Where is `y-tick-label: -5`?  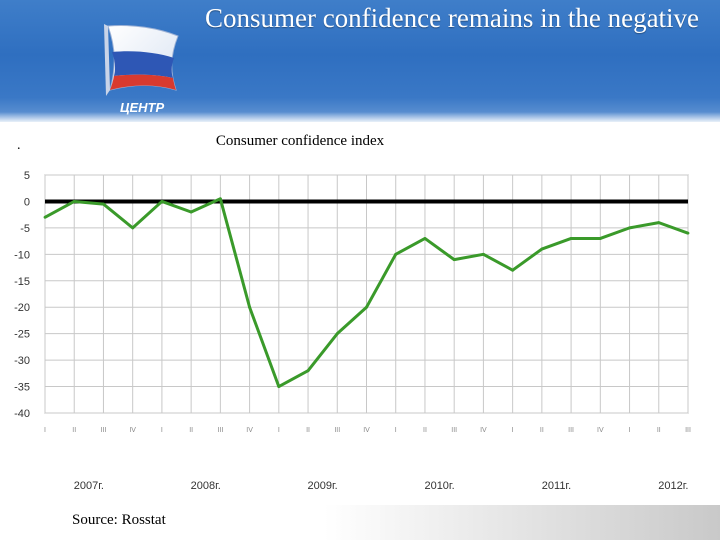 y-tick-label: -5 is located at coordinates (25, 229).